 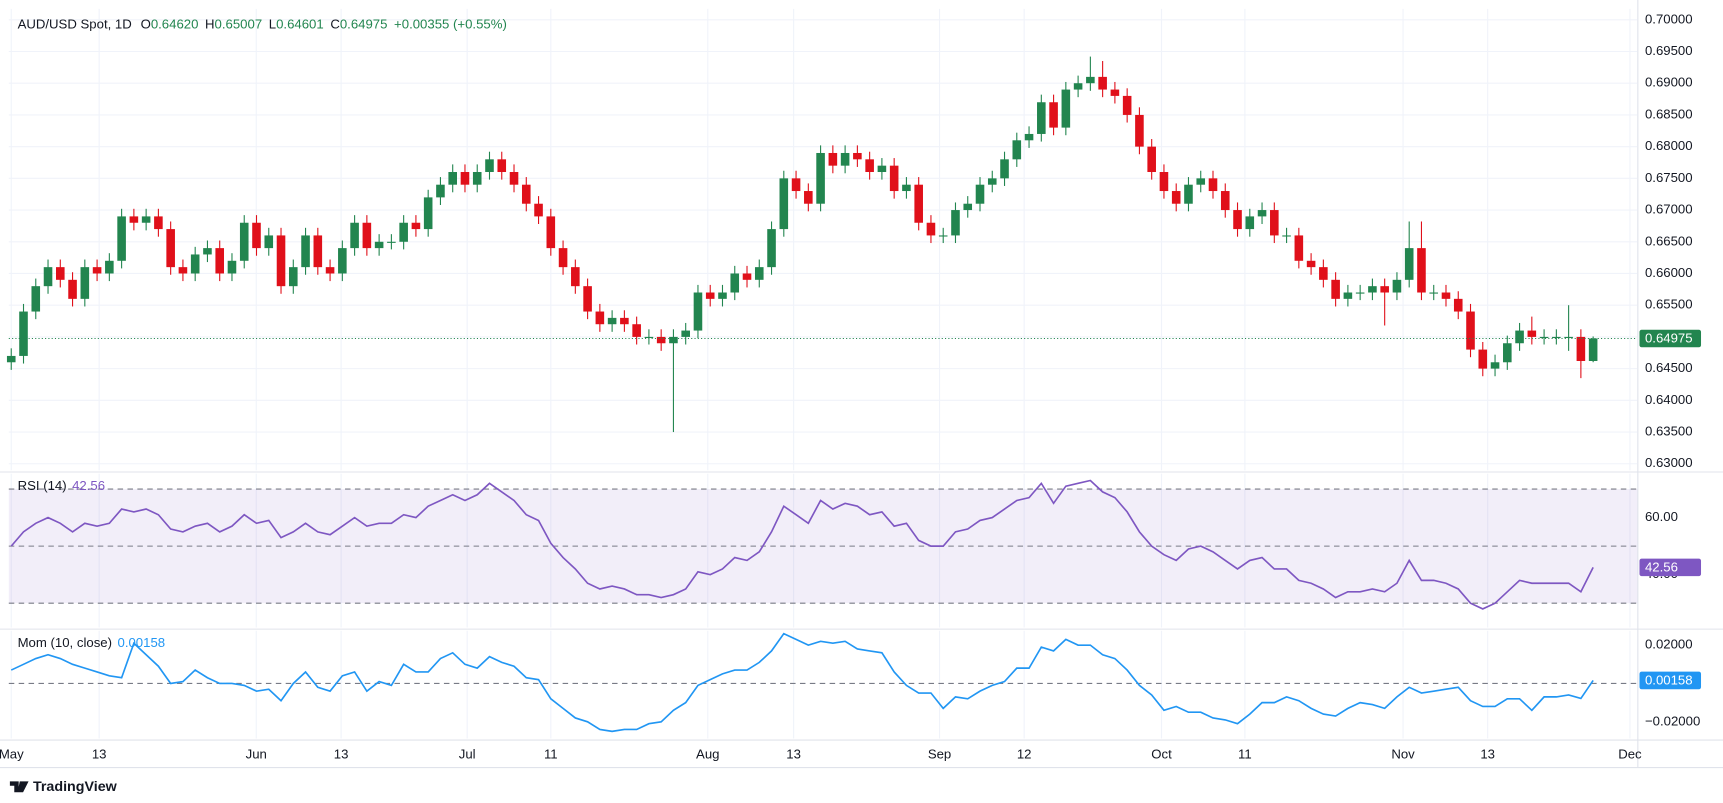 What do you see at coordinates (75, 787) in the screenshot?
I see `footer-brand: TradingView` at bounding box center [75, 787].